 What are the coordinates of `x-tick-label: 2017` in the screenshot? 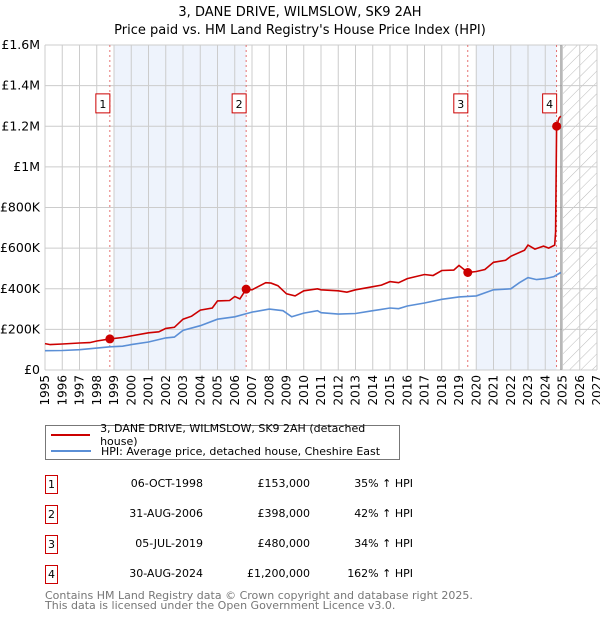 It's located at (425, 390).